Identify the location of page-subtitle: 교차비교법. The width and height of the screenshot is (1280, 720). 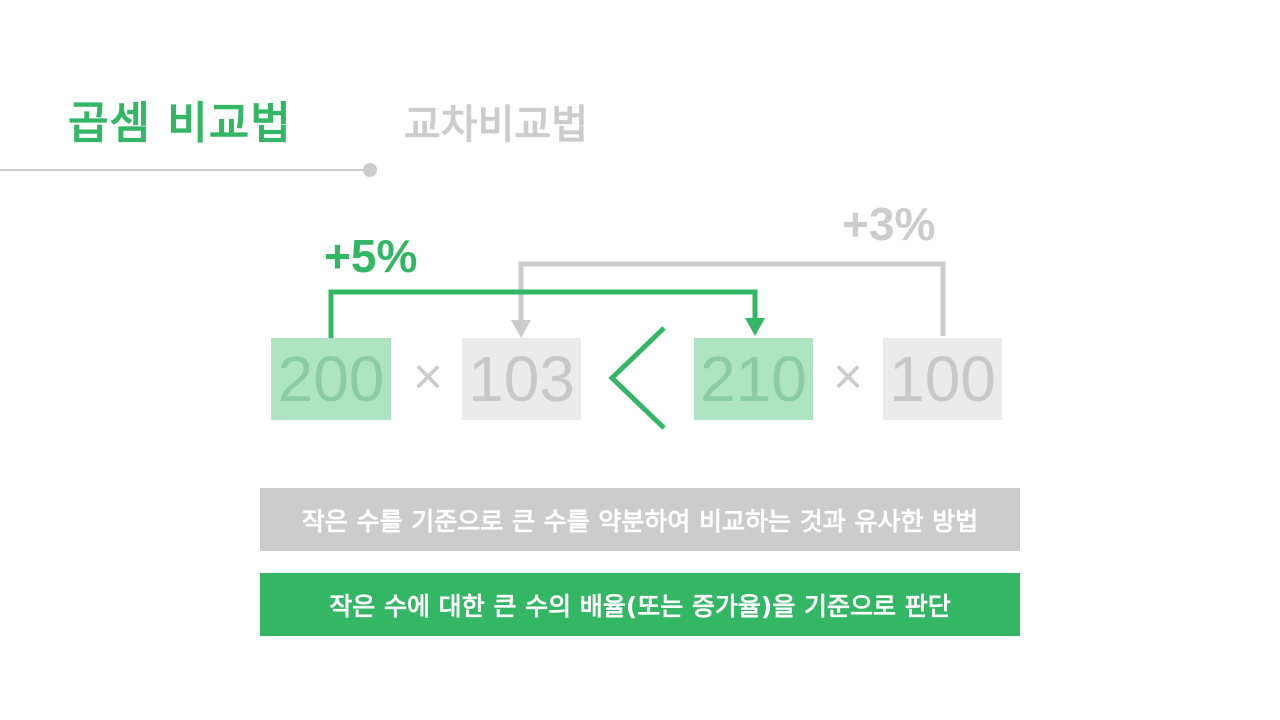
(496, 125).